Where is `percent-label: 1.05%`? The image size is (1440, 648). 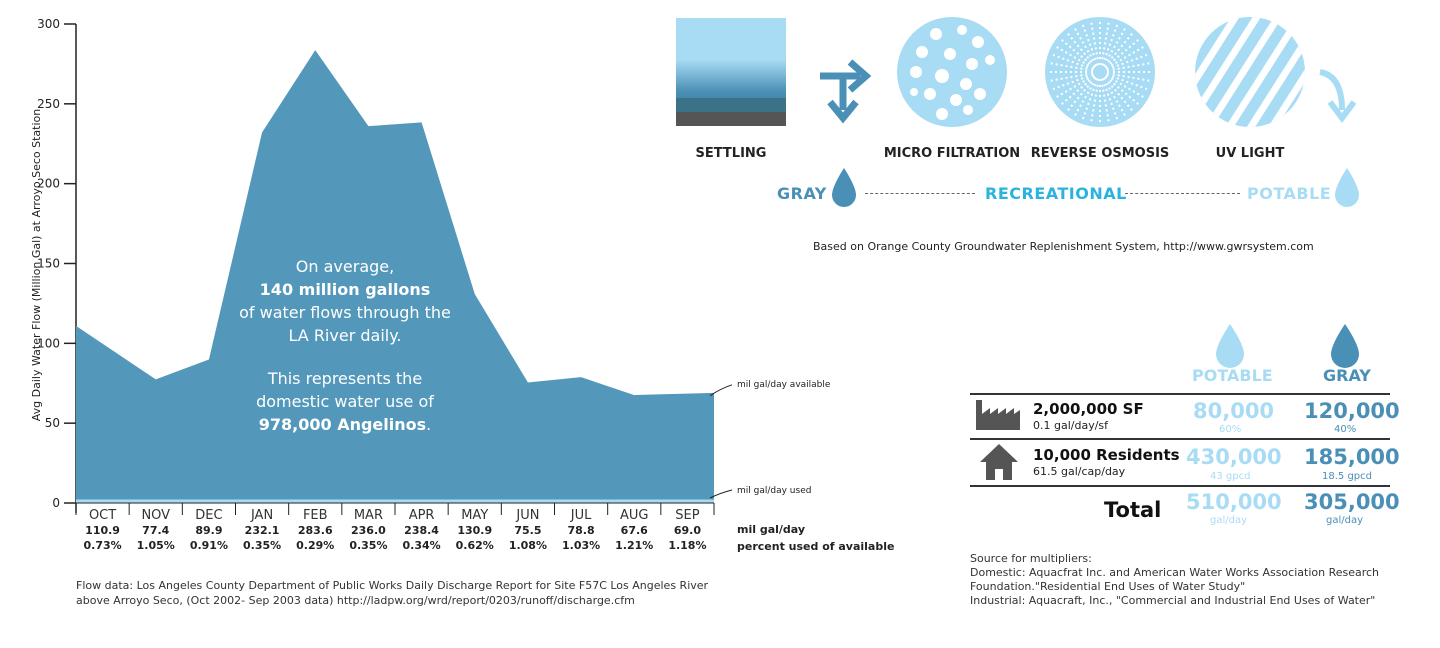 percent-label: 1.05% is located at coordinates (155, 545).